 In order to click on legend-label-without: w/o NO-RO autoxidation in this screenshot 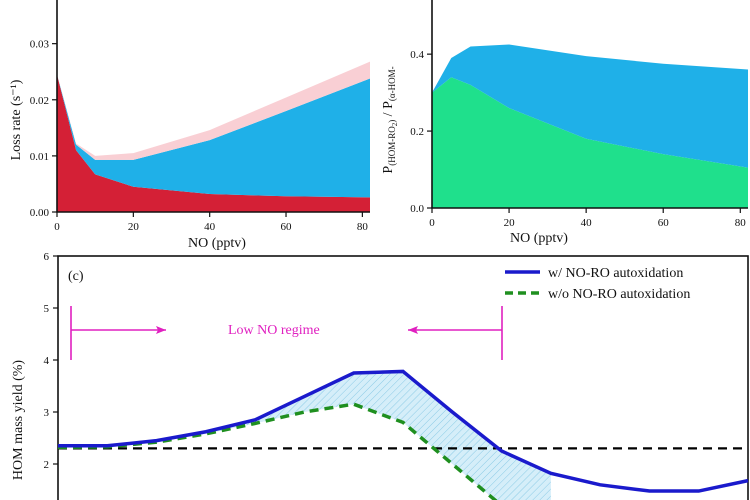, I will do `click(619, 294)`.